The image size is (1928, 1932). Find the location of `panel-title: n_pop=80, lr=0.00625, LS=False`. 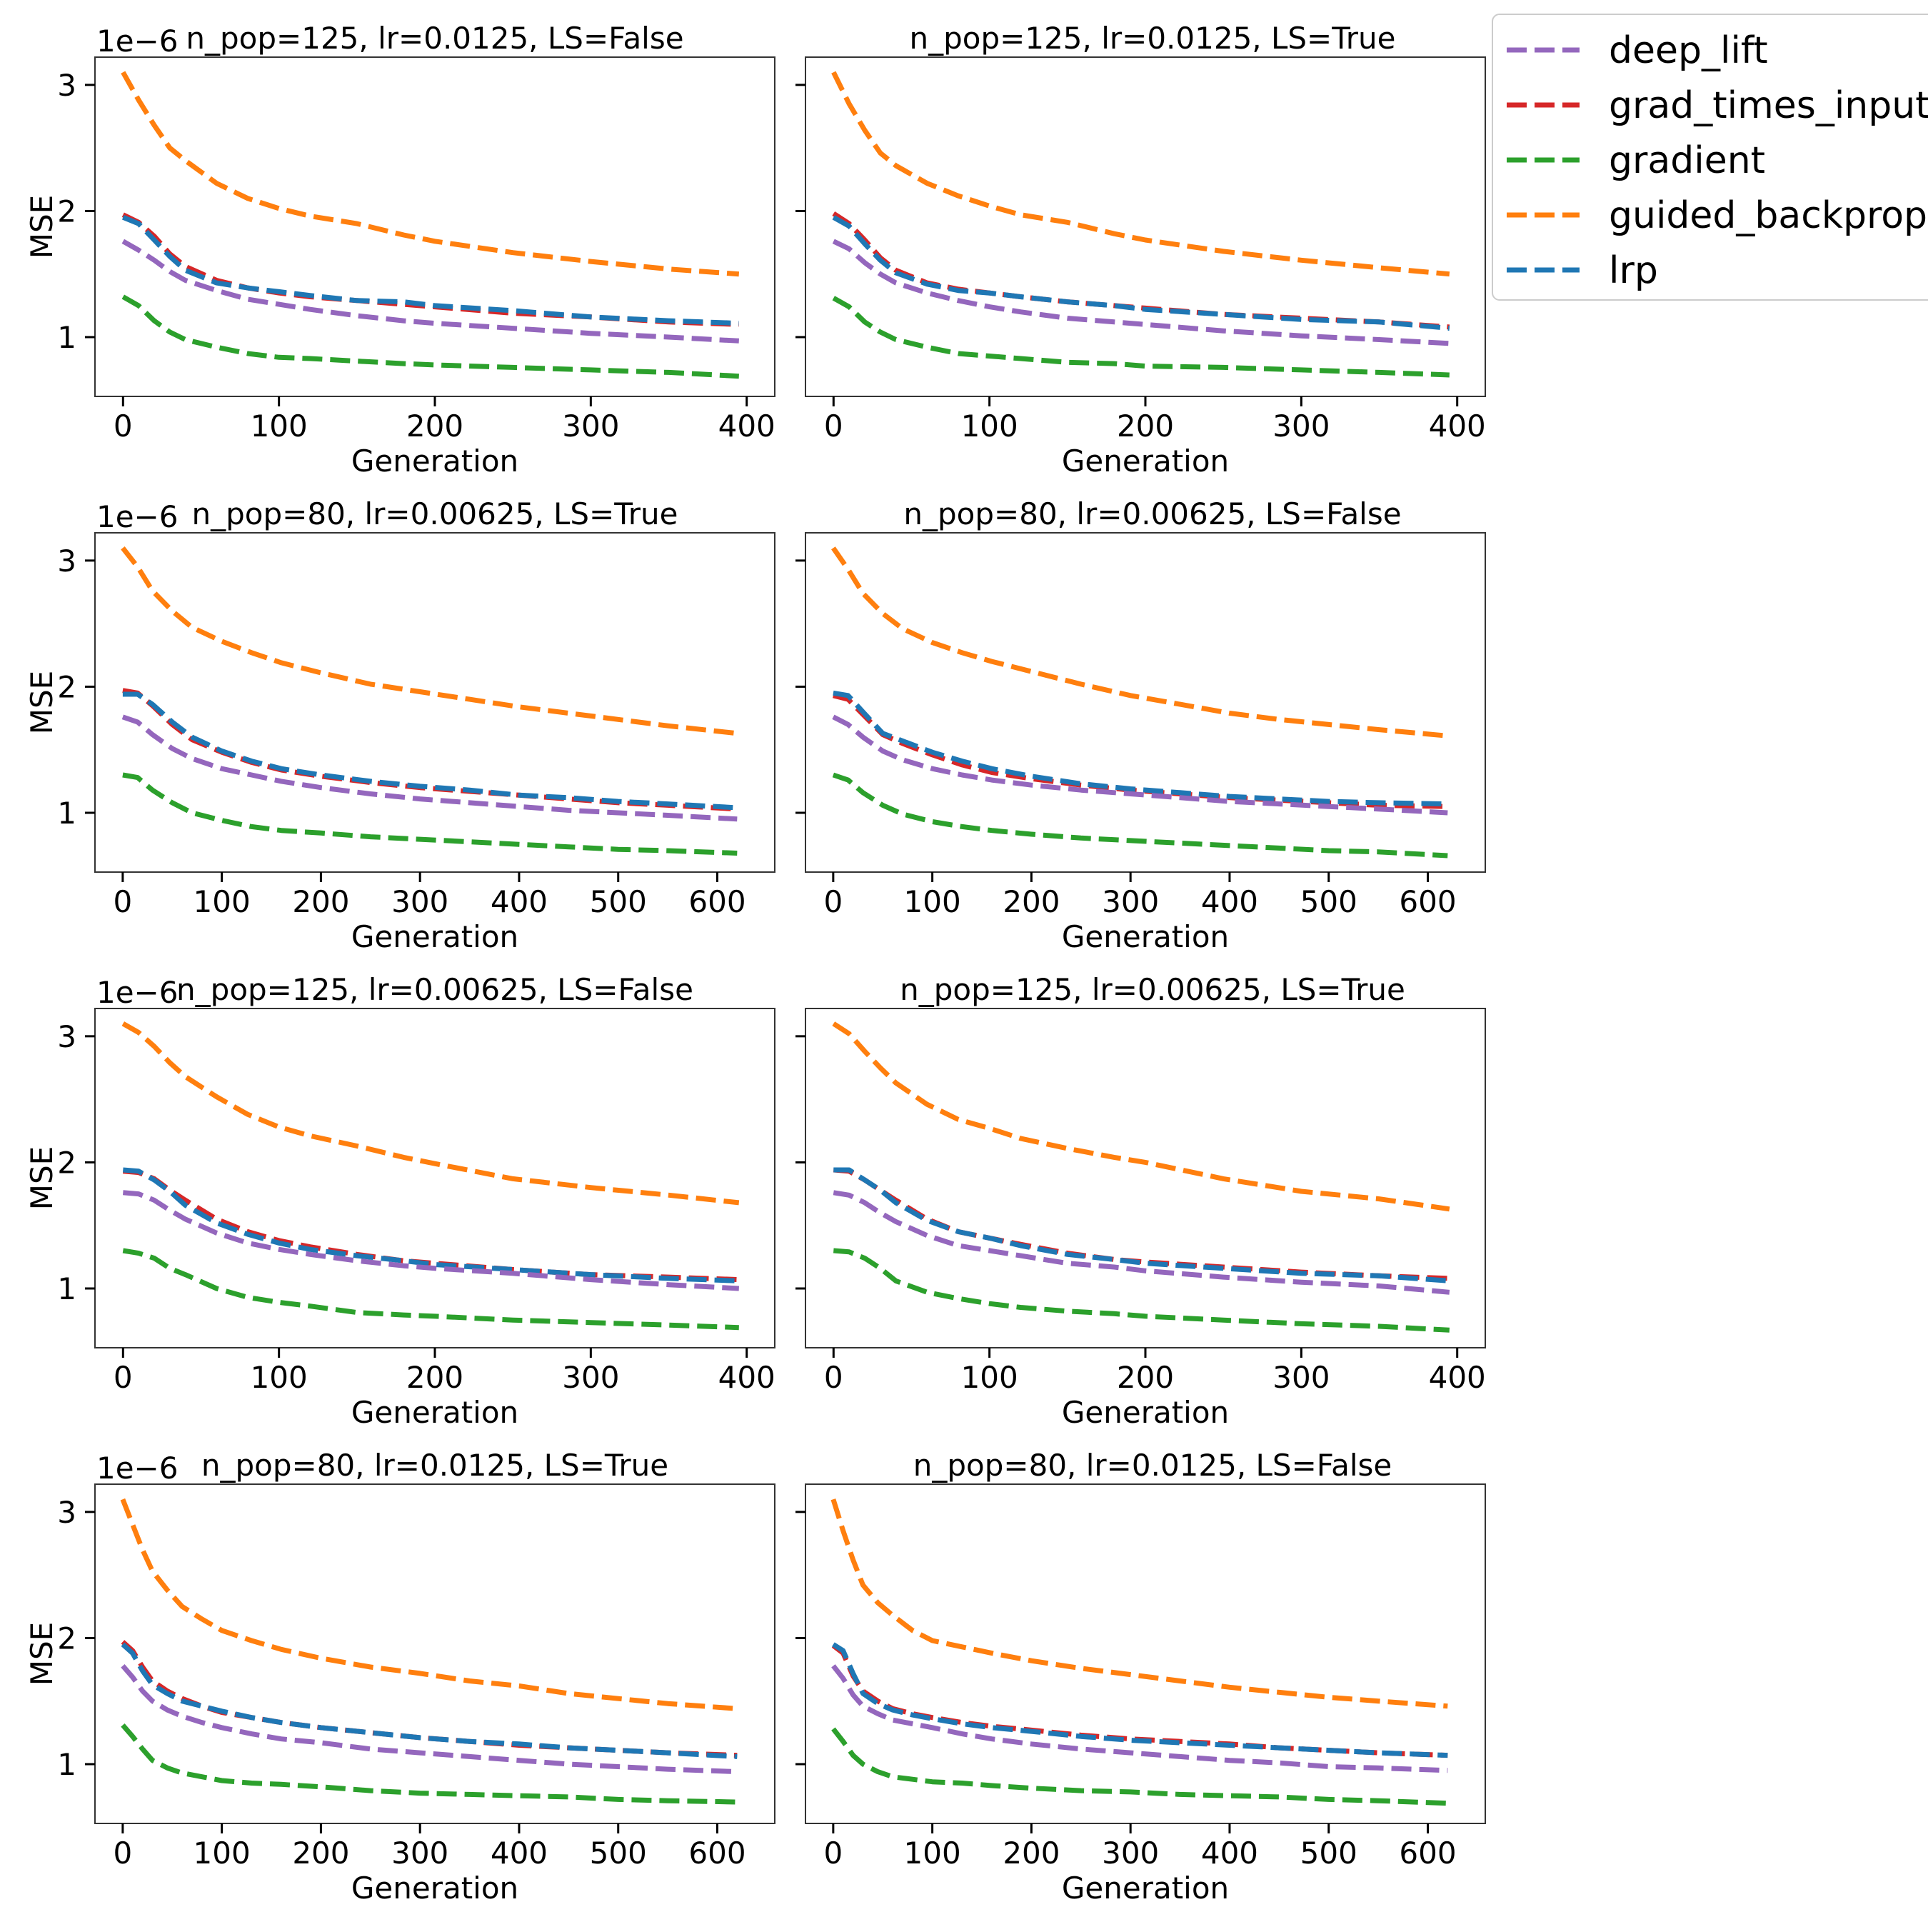

panel-title: n_pop=80, lr=0.00625, LS=False is located at coordinates (1152, 513).